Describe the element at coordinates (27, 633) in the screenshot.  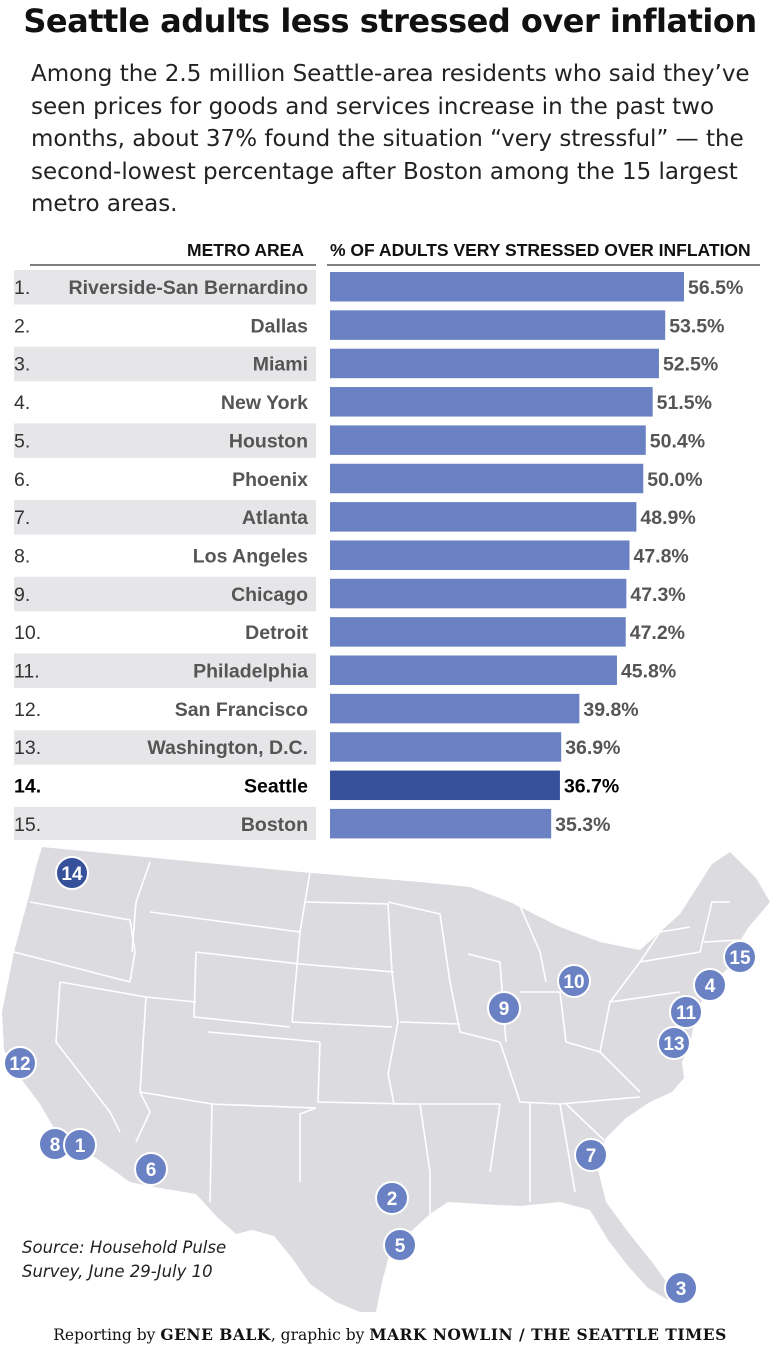
I see `rank-label: 10.` at that location.